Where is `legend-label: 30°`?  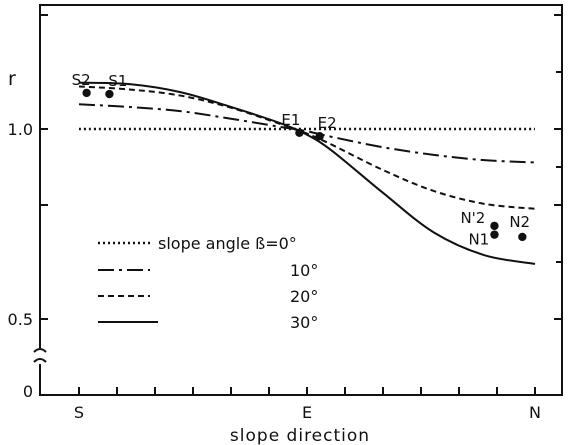
legend-label: 30° is located at coordinates (304, 322).